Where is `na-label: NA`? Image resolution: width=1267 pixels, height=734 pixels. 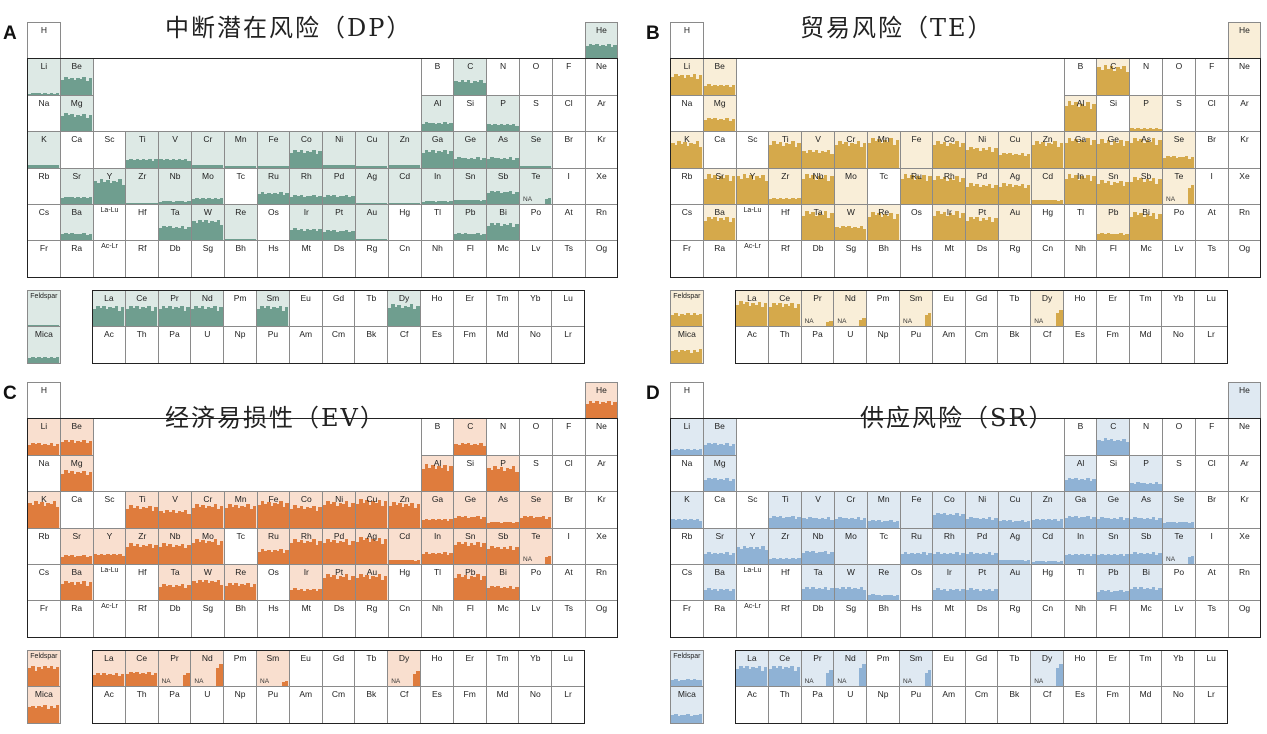
na-label: NA is located at coordinates (809, 682).